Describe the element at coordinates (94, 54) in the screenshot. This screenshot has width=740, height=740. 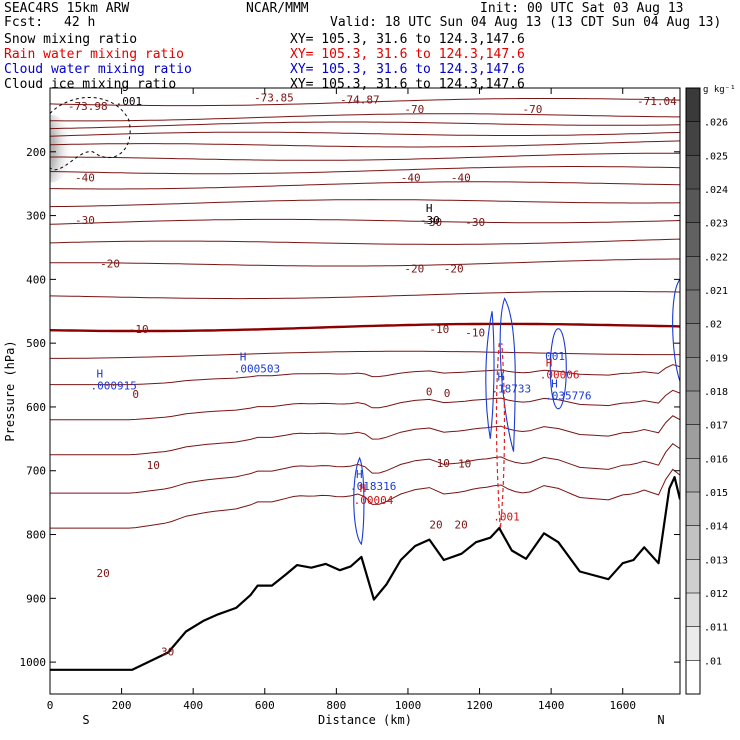
I see `field-rain-name: Rain water mixing ratio` at that location.